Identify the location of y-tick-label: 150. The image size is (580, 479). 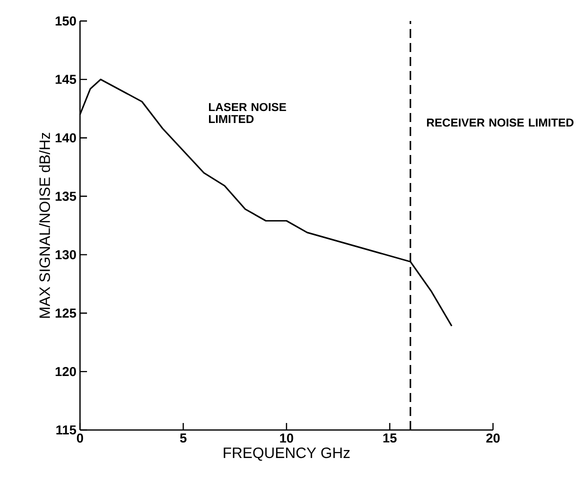
(66, 21).